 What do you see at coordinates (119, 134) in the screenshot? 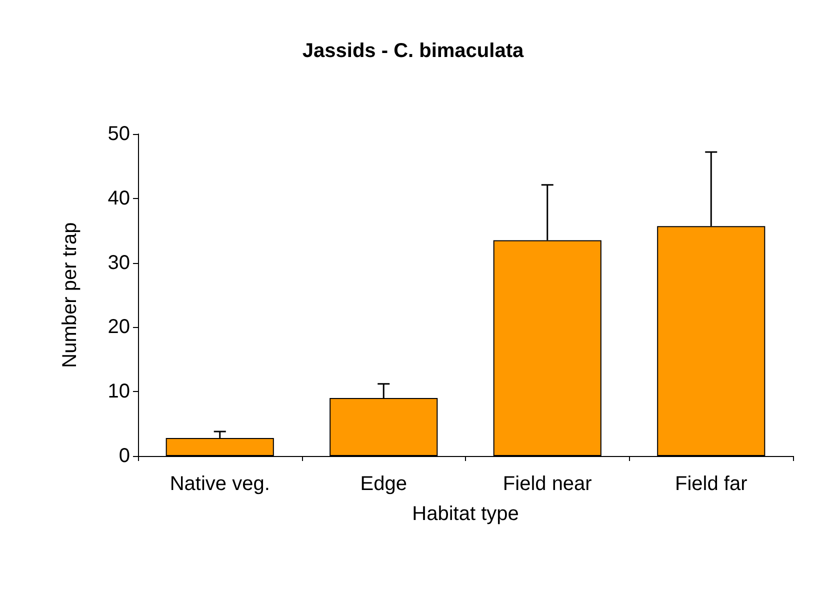
I see `y-tick-label: 50` at bounding box center [119, 134].